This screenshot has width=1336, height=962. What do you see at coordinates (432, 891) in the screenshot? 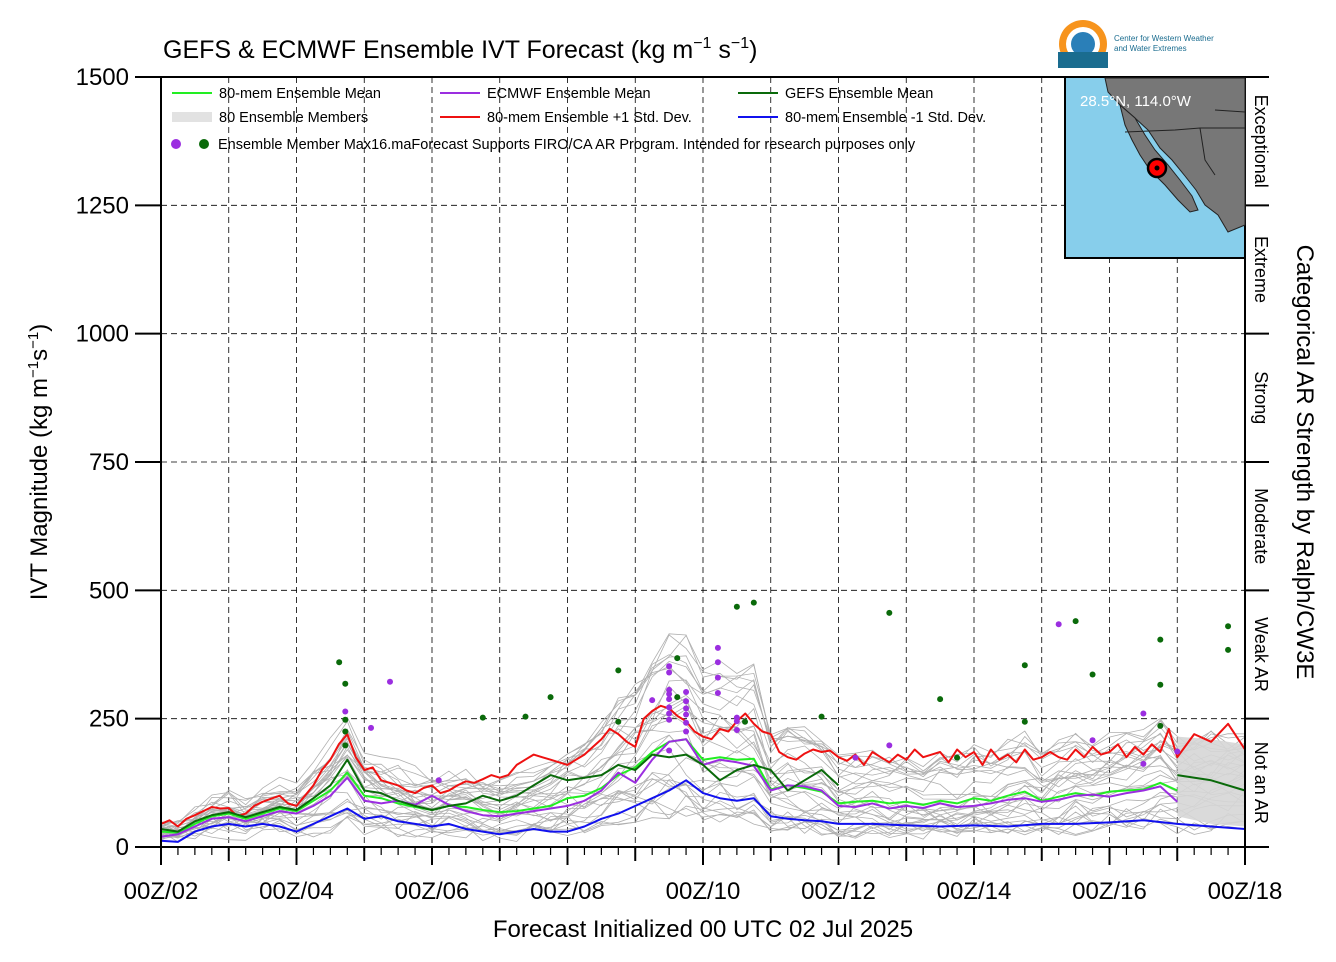
I see `x-tick-label: 00Z/06` at bounding box center [432, 891].